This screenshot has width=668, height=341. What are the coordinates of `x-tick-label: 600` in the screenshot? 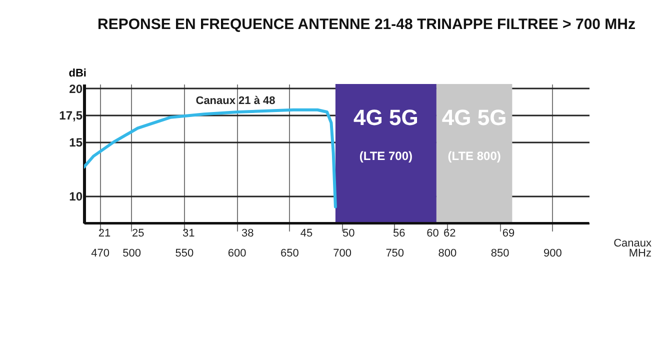 It's located at (237, 254).